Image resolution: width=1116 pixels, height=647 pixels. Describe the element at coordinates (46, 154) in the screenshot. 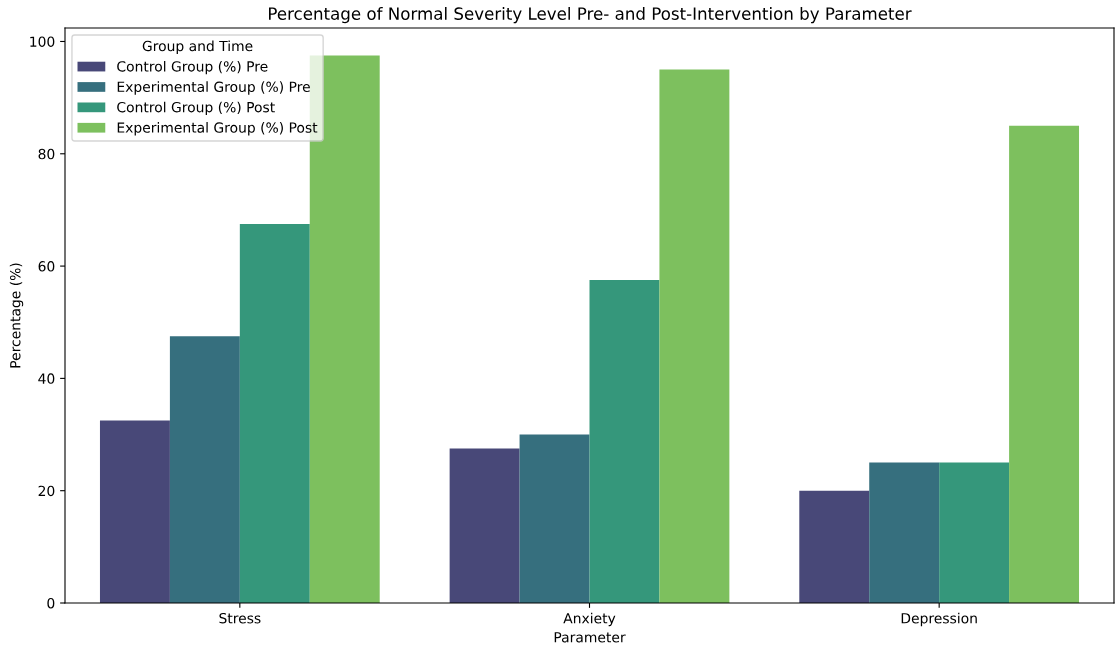

I see `y-tick-label: 80` at that location.